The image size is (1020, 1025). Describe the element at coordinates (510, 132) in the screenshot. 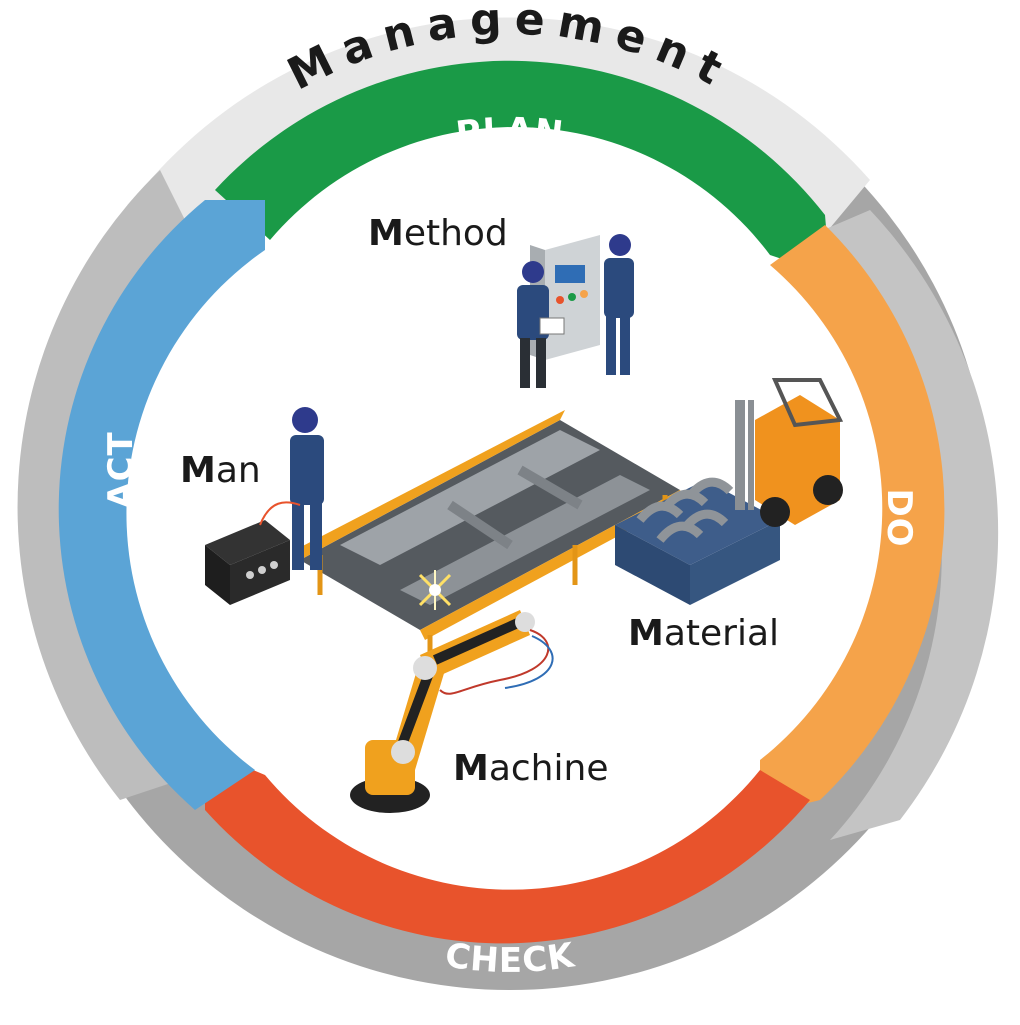

I see `plan-label: PLAN` at that location.